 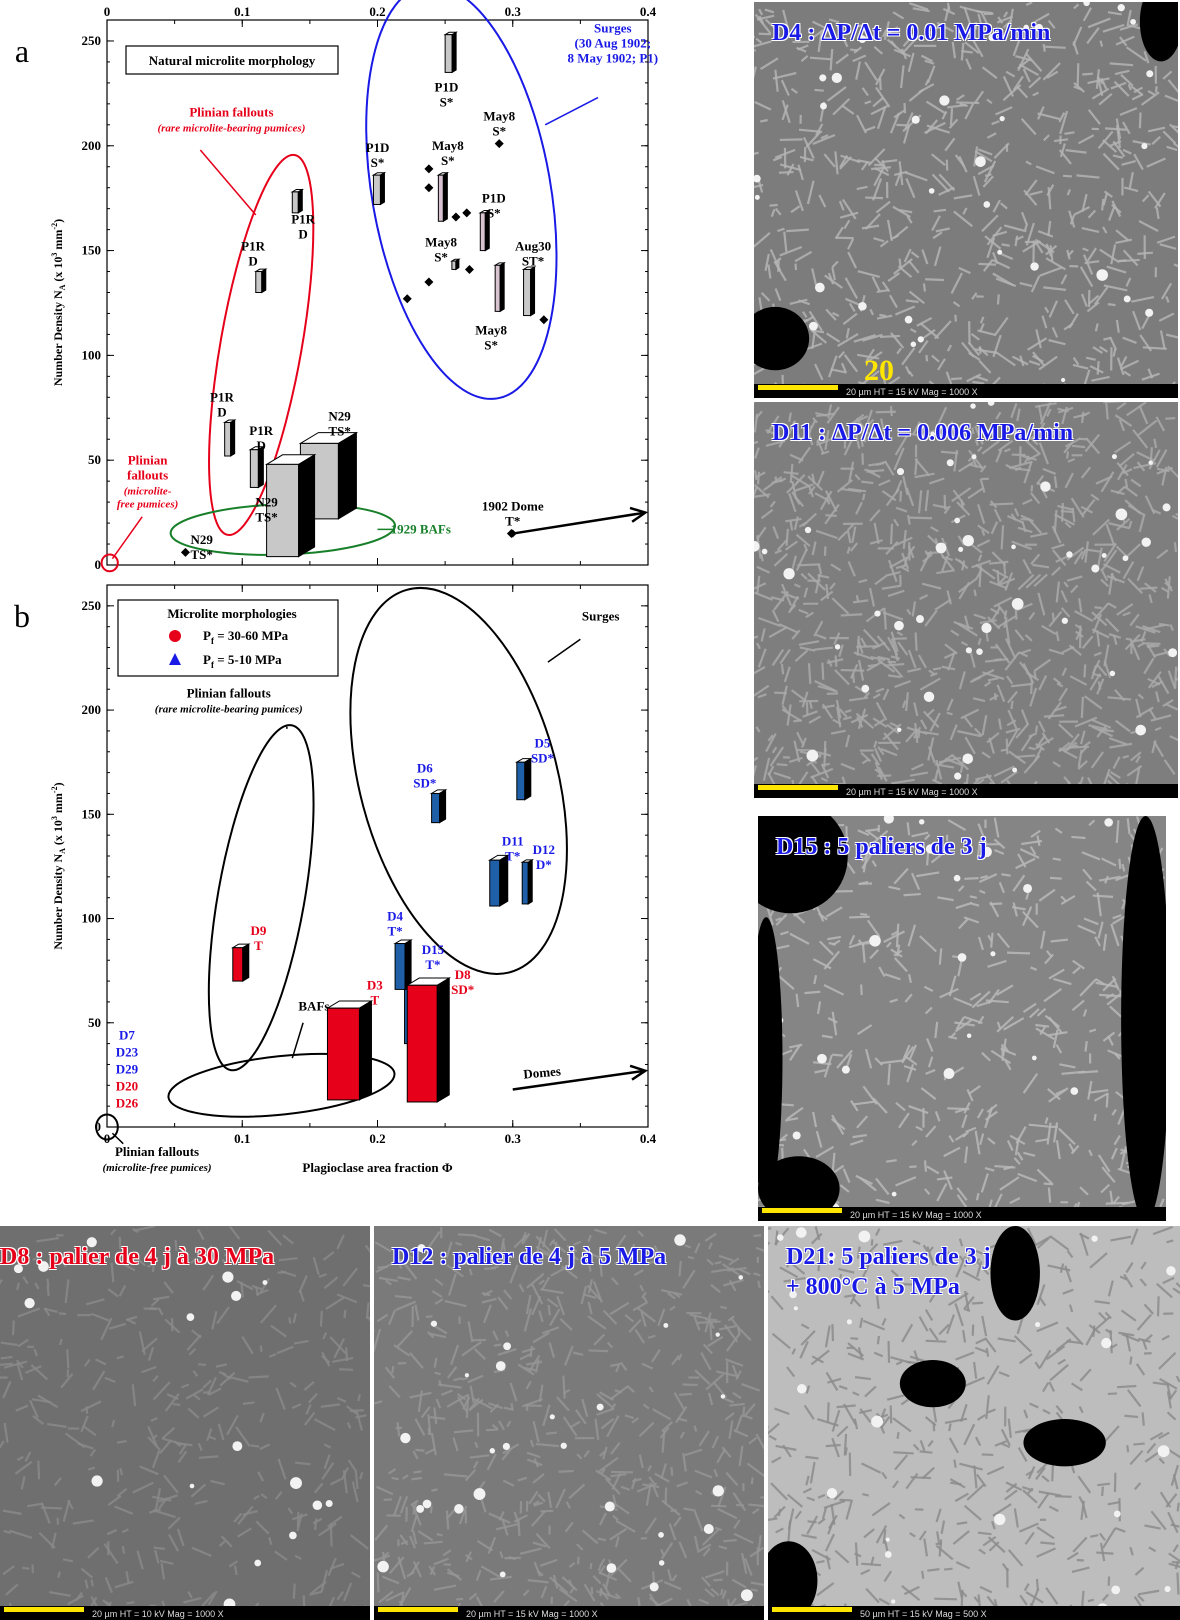 What do you see at coordinates (257, 467) in the screenshot?
I see `prism-bar` at bounding box center [257, 467].